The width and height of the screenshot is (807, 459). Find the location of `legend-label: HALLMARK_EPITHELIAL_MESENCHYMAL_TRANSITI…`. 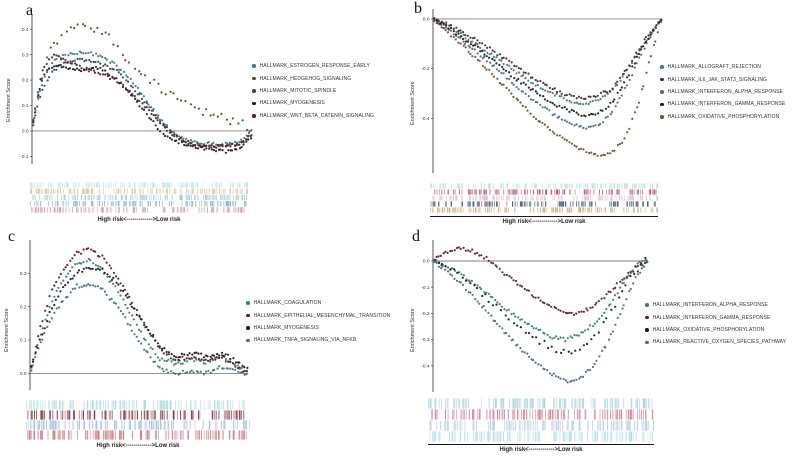

legend-label: HALLMARK_EPITHELIAL_MESENCHYMAL_TRANSITI… is located at coordinates (322, 315).